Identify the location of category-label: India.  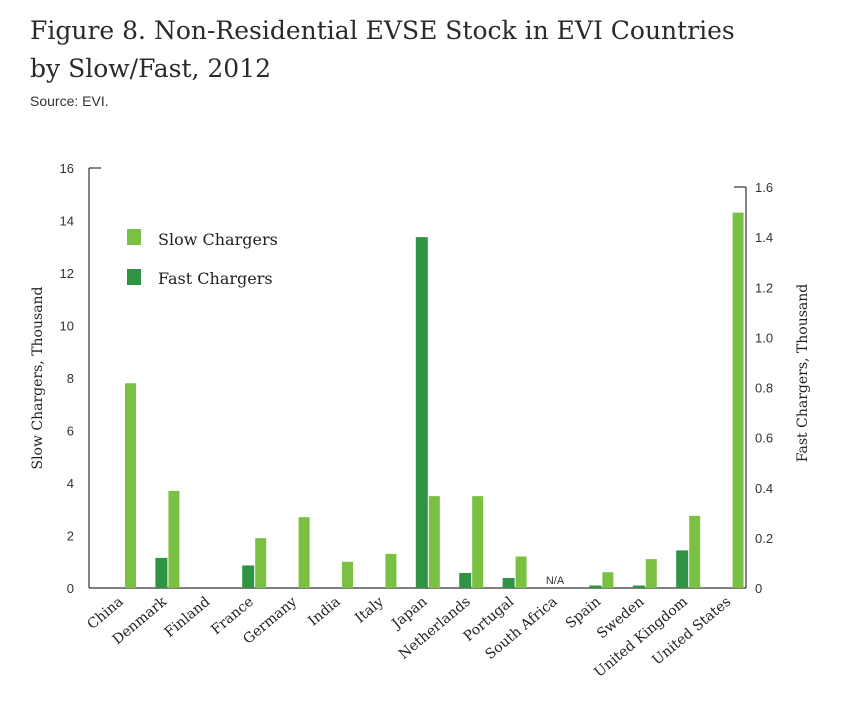
(324, 612).